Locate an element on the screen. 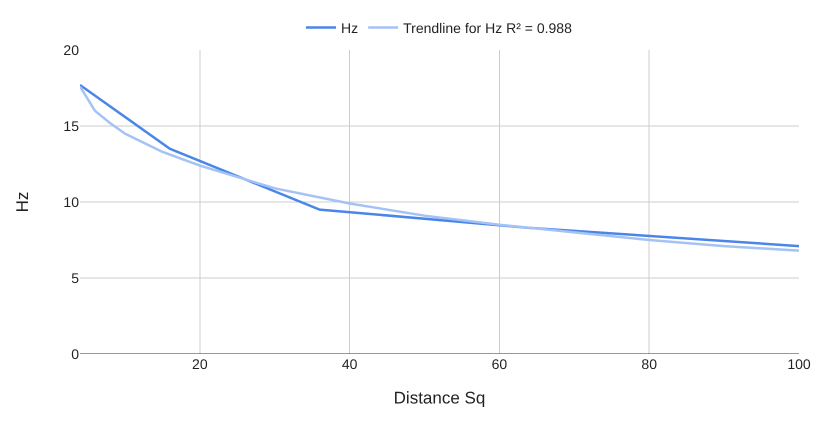  y-tick-label: 15 is located at coordinates (71, 126).